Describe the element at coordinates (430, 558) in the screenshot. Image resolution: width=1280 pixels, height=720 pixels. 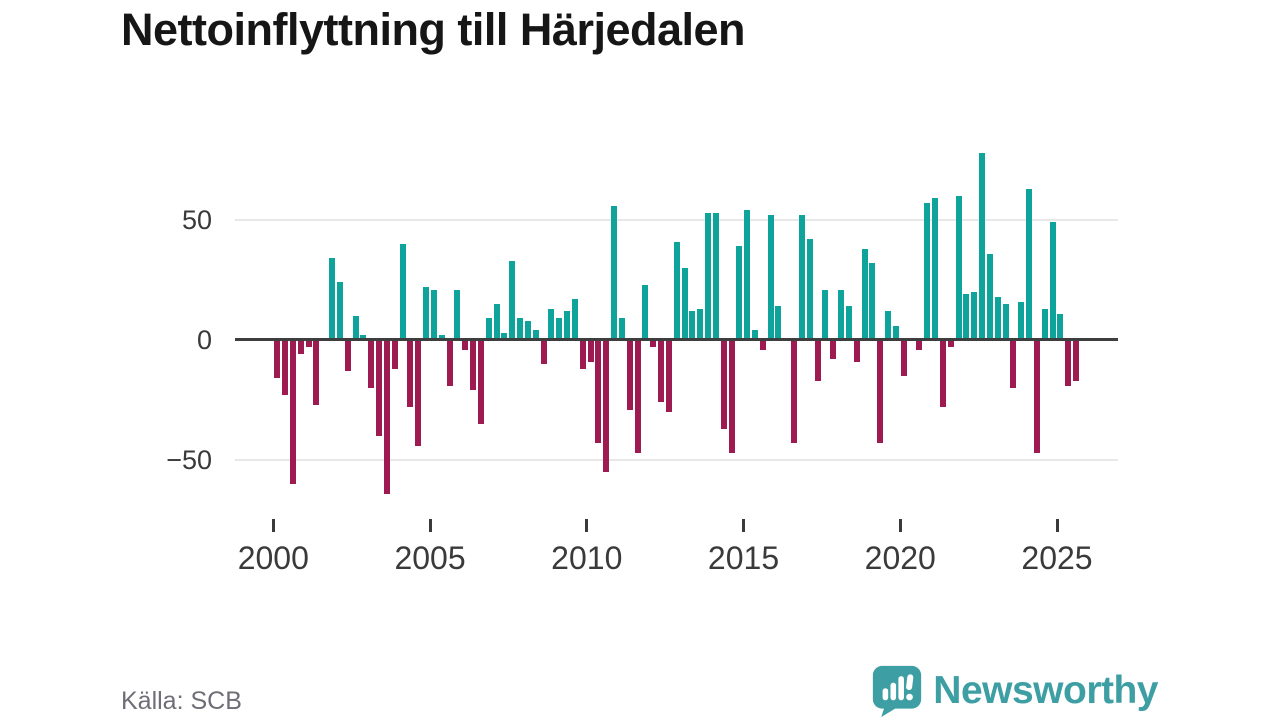
I see `x-axis-tick-label: 2005` at that location.